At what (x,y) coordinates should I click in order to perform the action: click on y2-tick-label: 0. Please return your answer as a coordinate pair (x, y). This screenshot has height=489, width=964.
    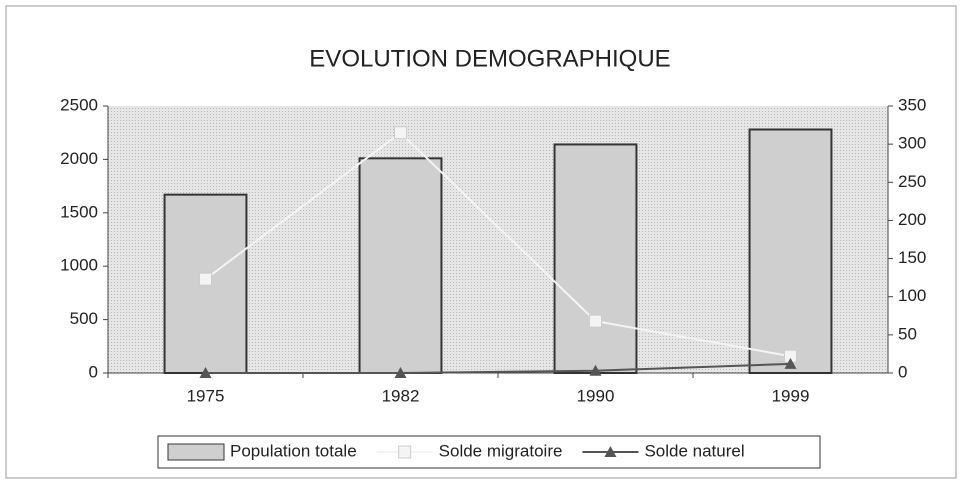
    Looking at the image, I should click on (902, 371).